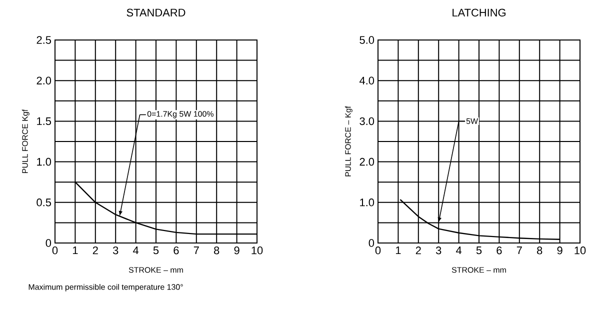 The width and height of the screenshot is (600, 326). What do you see at coordinates (479, 12) in the screenshot?
I see `chart-title: LATCHING` at bounding box center [479, 12].